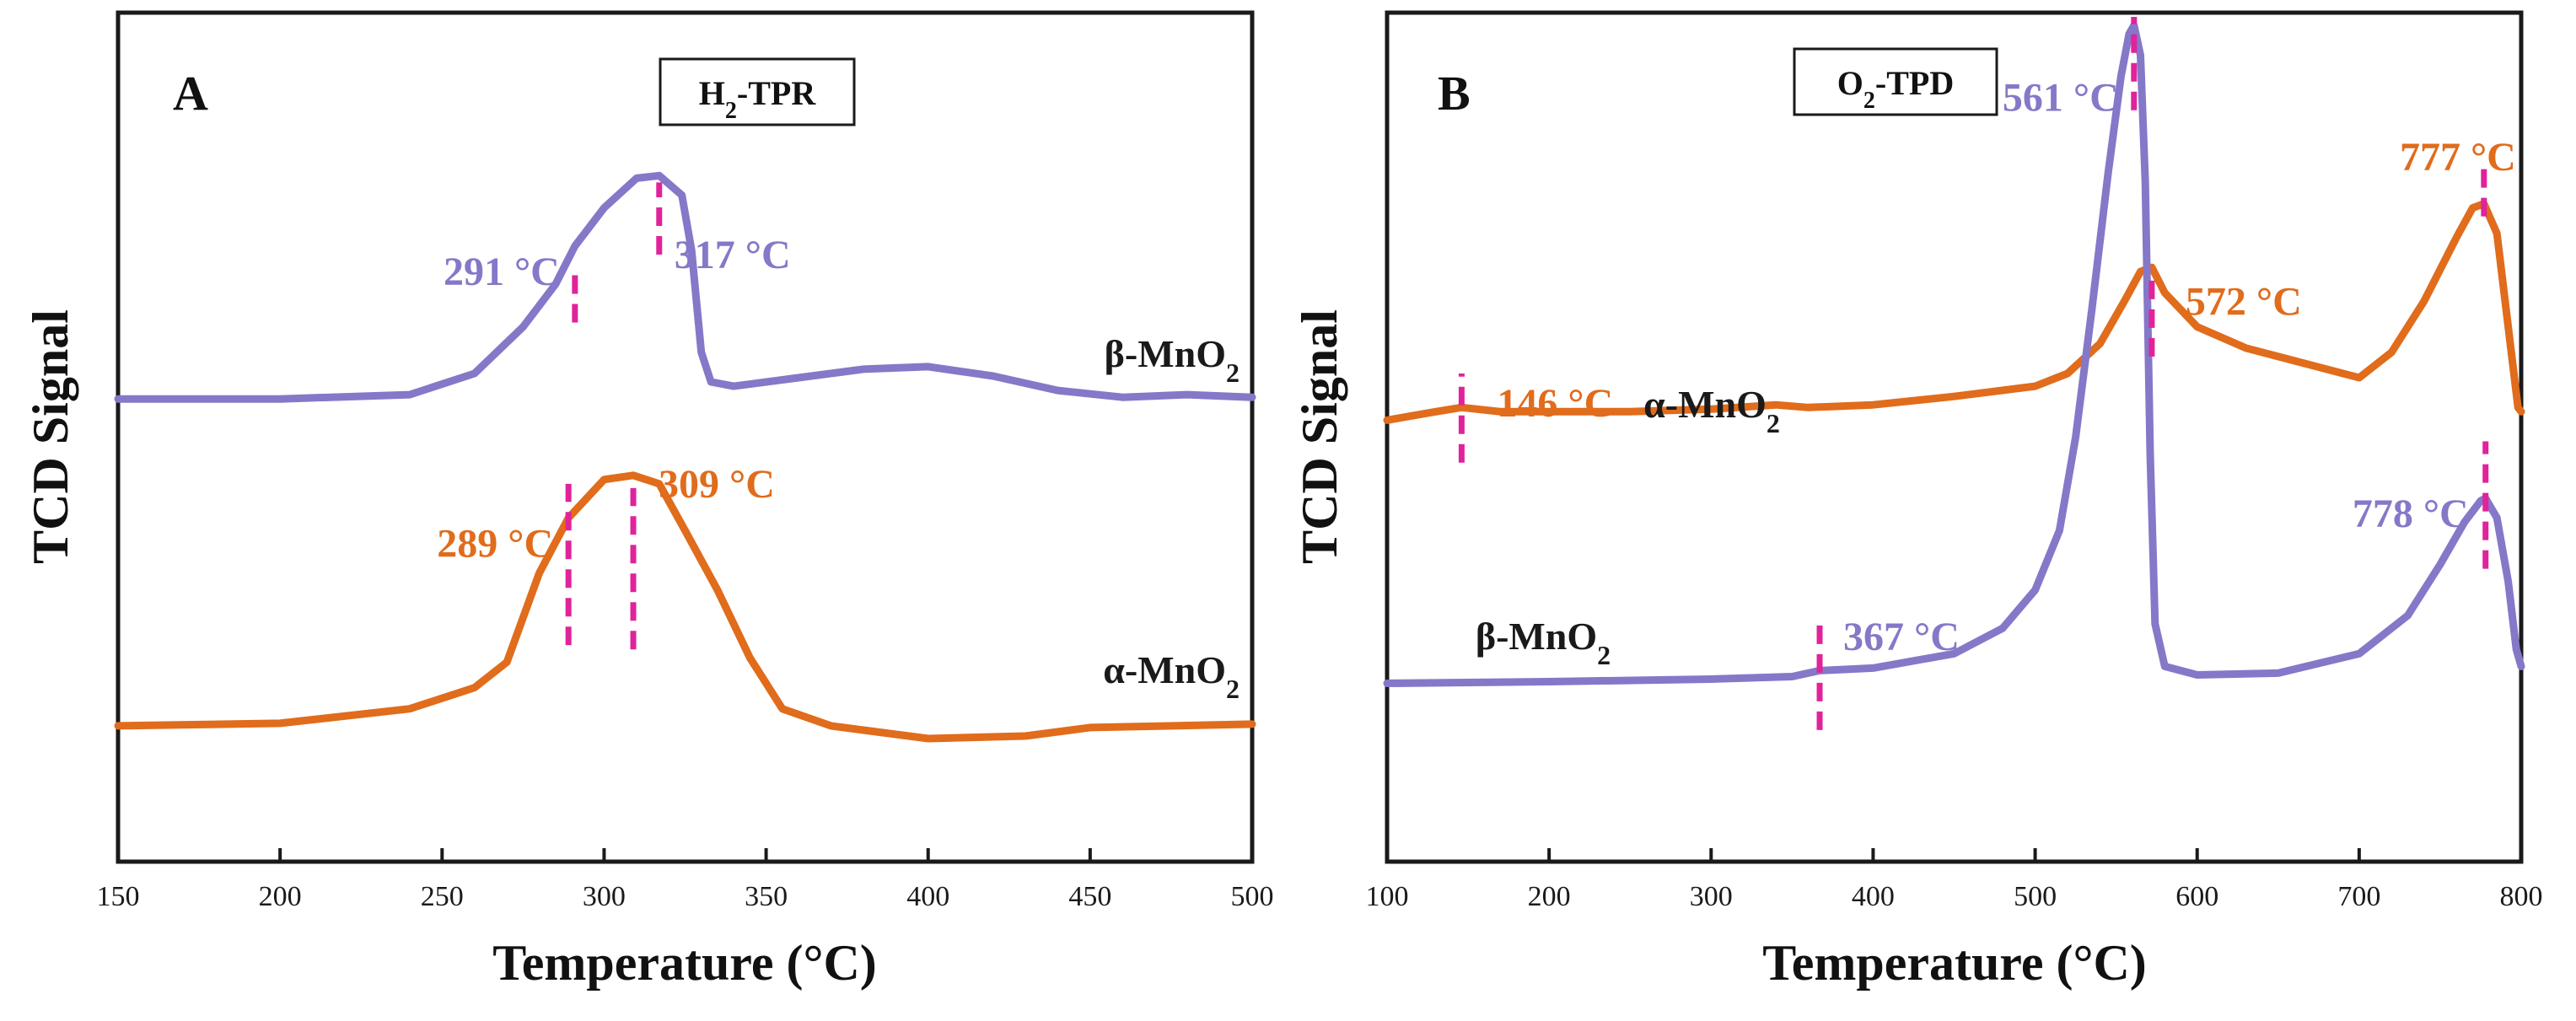 This screenshot has width=2576, height=1021. I want to click on series-label-a-alpha: α-MnO2, so click(1171, 676).